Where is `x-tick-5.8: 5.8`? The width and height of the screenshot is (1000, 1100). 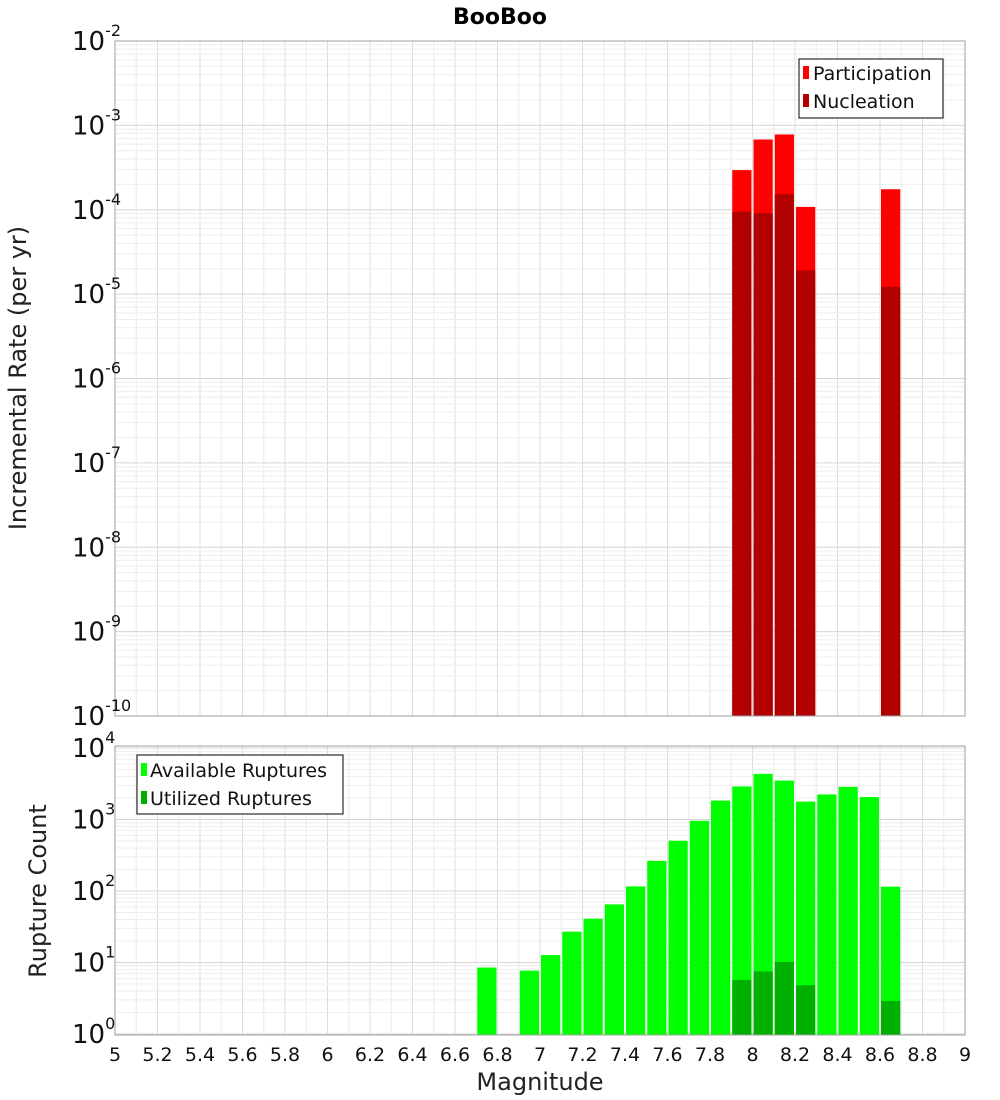
x-tick-5.8: 5.8 is located at coordinates (285, 1055).